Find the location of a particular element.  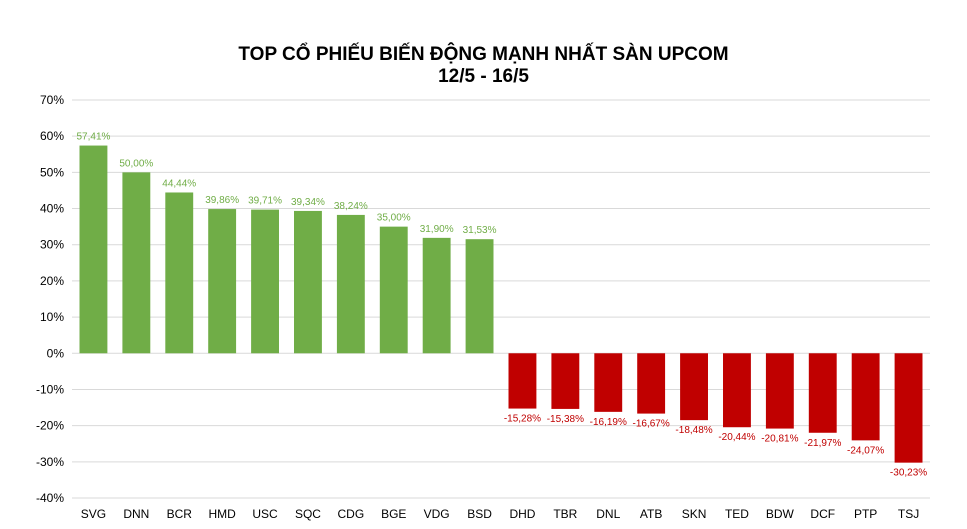

x-tick-label: TSJ is located at coordinates (908, 514).